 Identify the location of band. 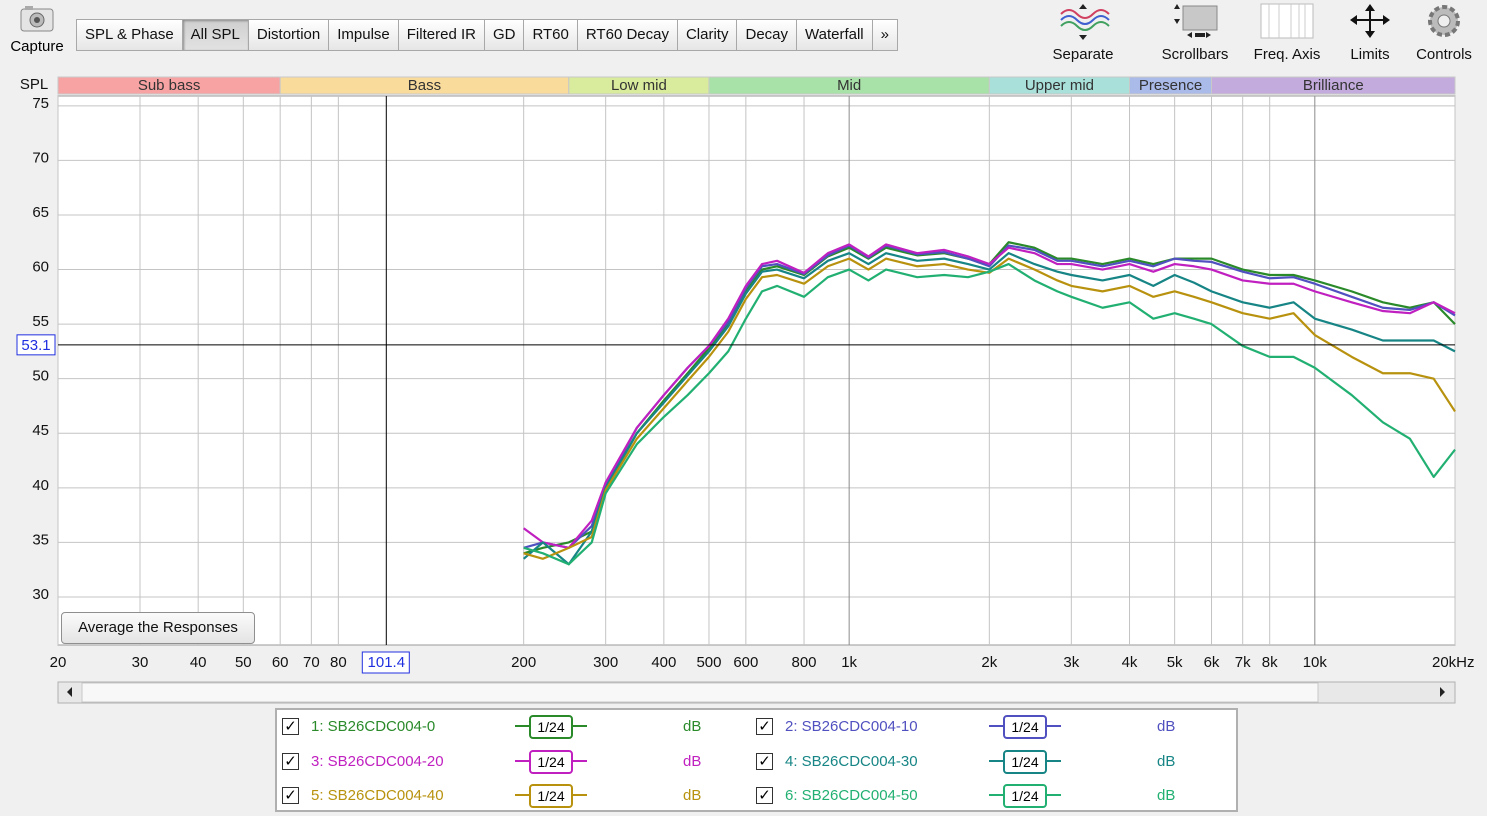
(1333, 85).